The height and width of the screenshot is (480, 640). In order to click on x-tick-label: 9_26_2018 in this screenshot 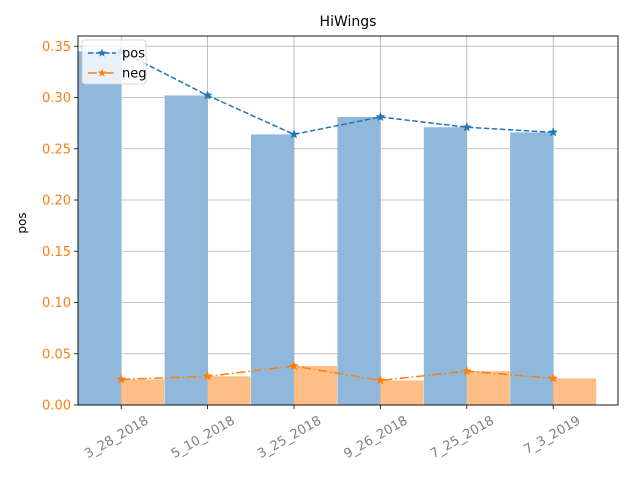, I will do `click(375, 437)`.